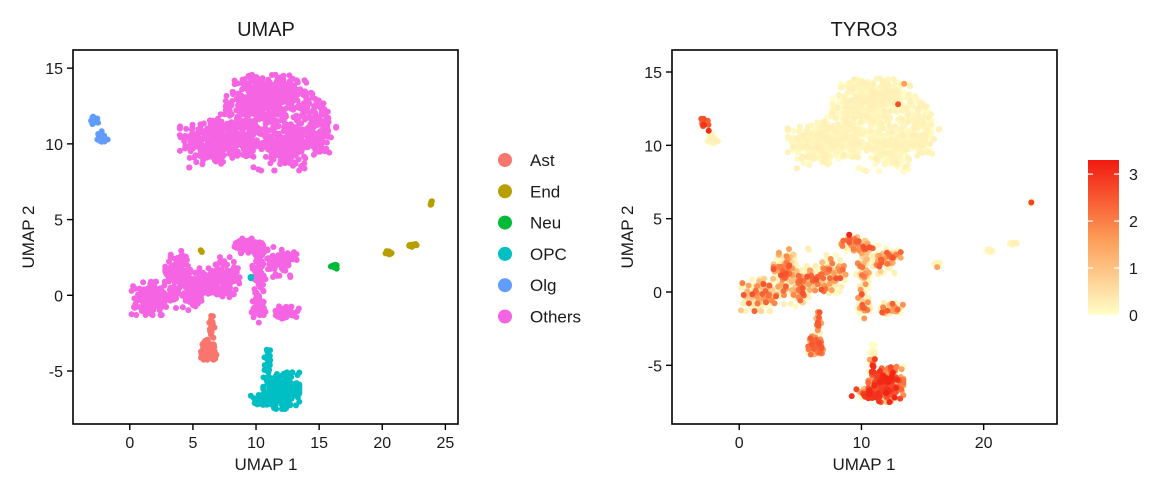  I want to click on legend-label-neu: Neu, so click(545, 223).